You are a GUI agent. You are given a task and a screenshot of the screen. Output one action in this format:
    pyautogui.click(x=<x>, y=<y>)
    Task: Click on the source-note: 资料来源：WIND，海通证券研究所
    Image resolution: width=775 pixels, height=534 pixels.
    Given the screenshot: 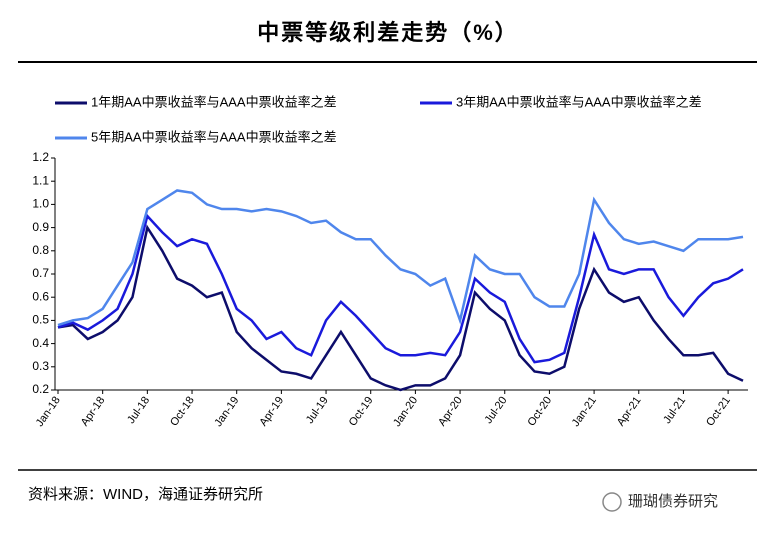 What is the action you would take?
    pyautogui.click(x=145, y=494)
    